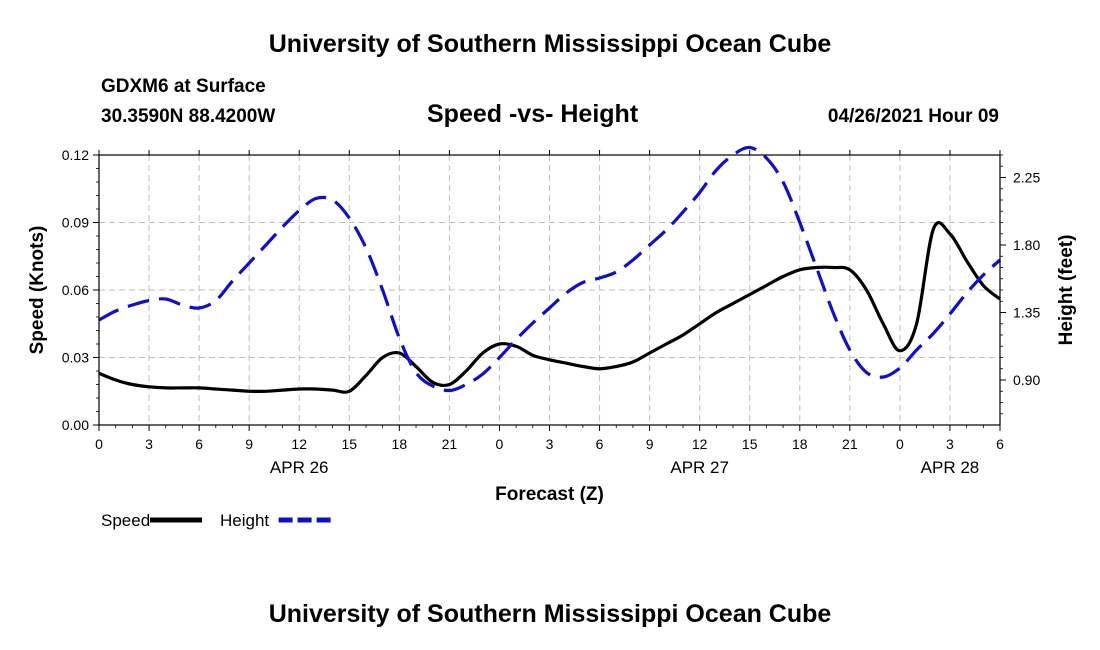 This screenshot has height=650, width=1100. Describe the element at coordinates (75, 425) in the screenshot. I see `y-tick-label-left: 0.00` at that location.